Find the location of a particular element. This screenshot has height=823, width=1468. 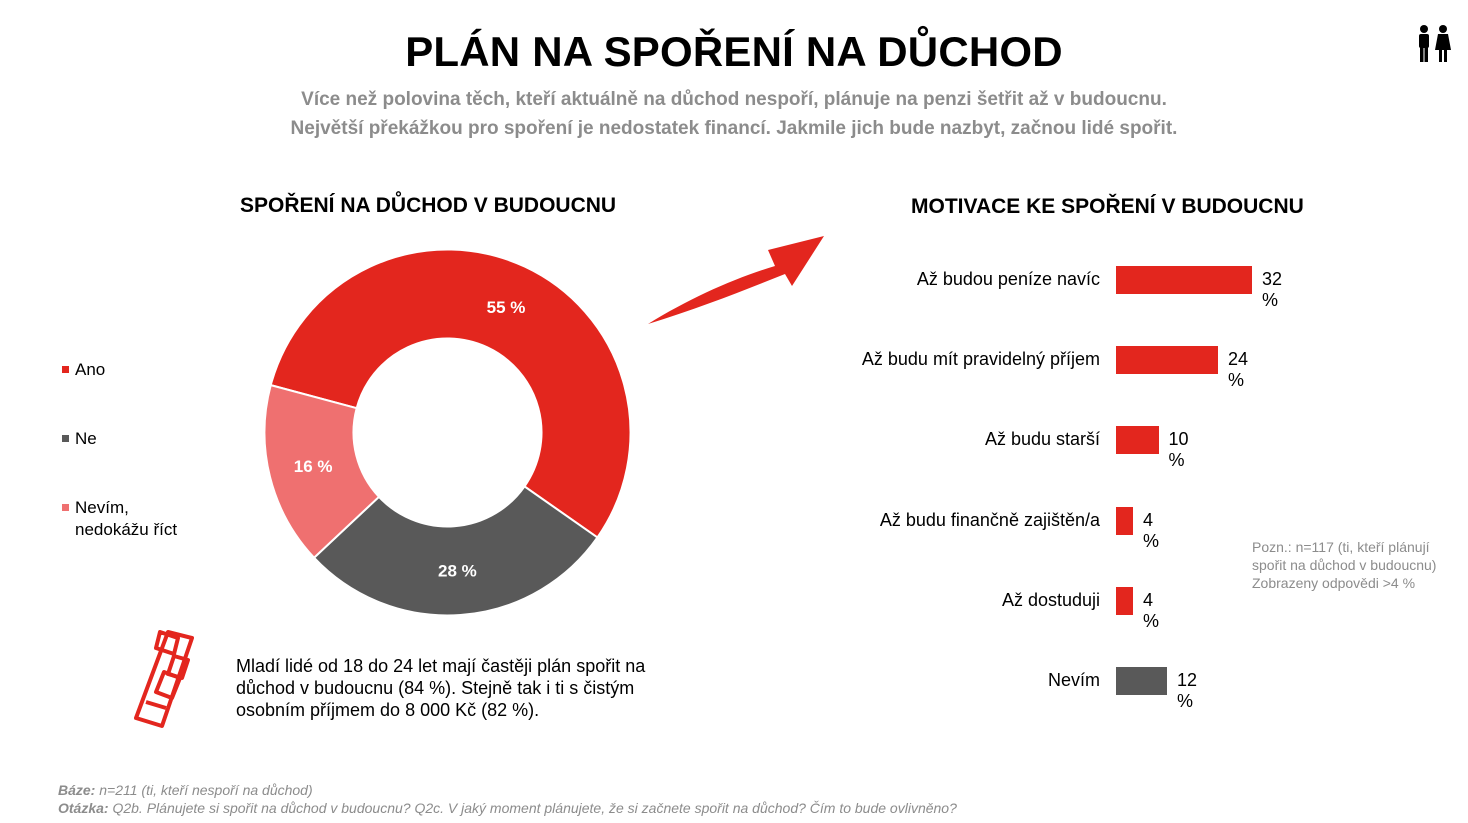

donut-chart: 55 % 28 % 16 % is located at coordinates (447, 432).